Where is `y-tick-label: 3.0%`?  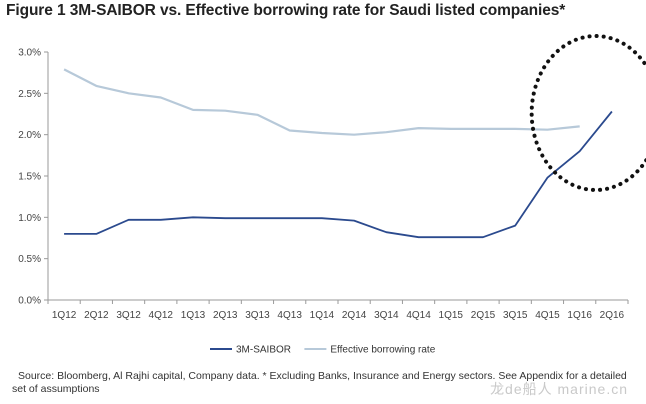 y-tick-label: 3.0% is located at coordinates (29, 53).